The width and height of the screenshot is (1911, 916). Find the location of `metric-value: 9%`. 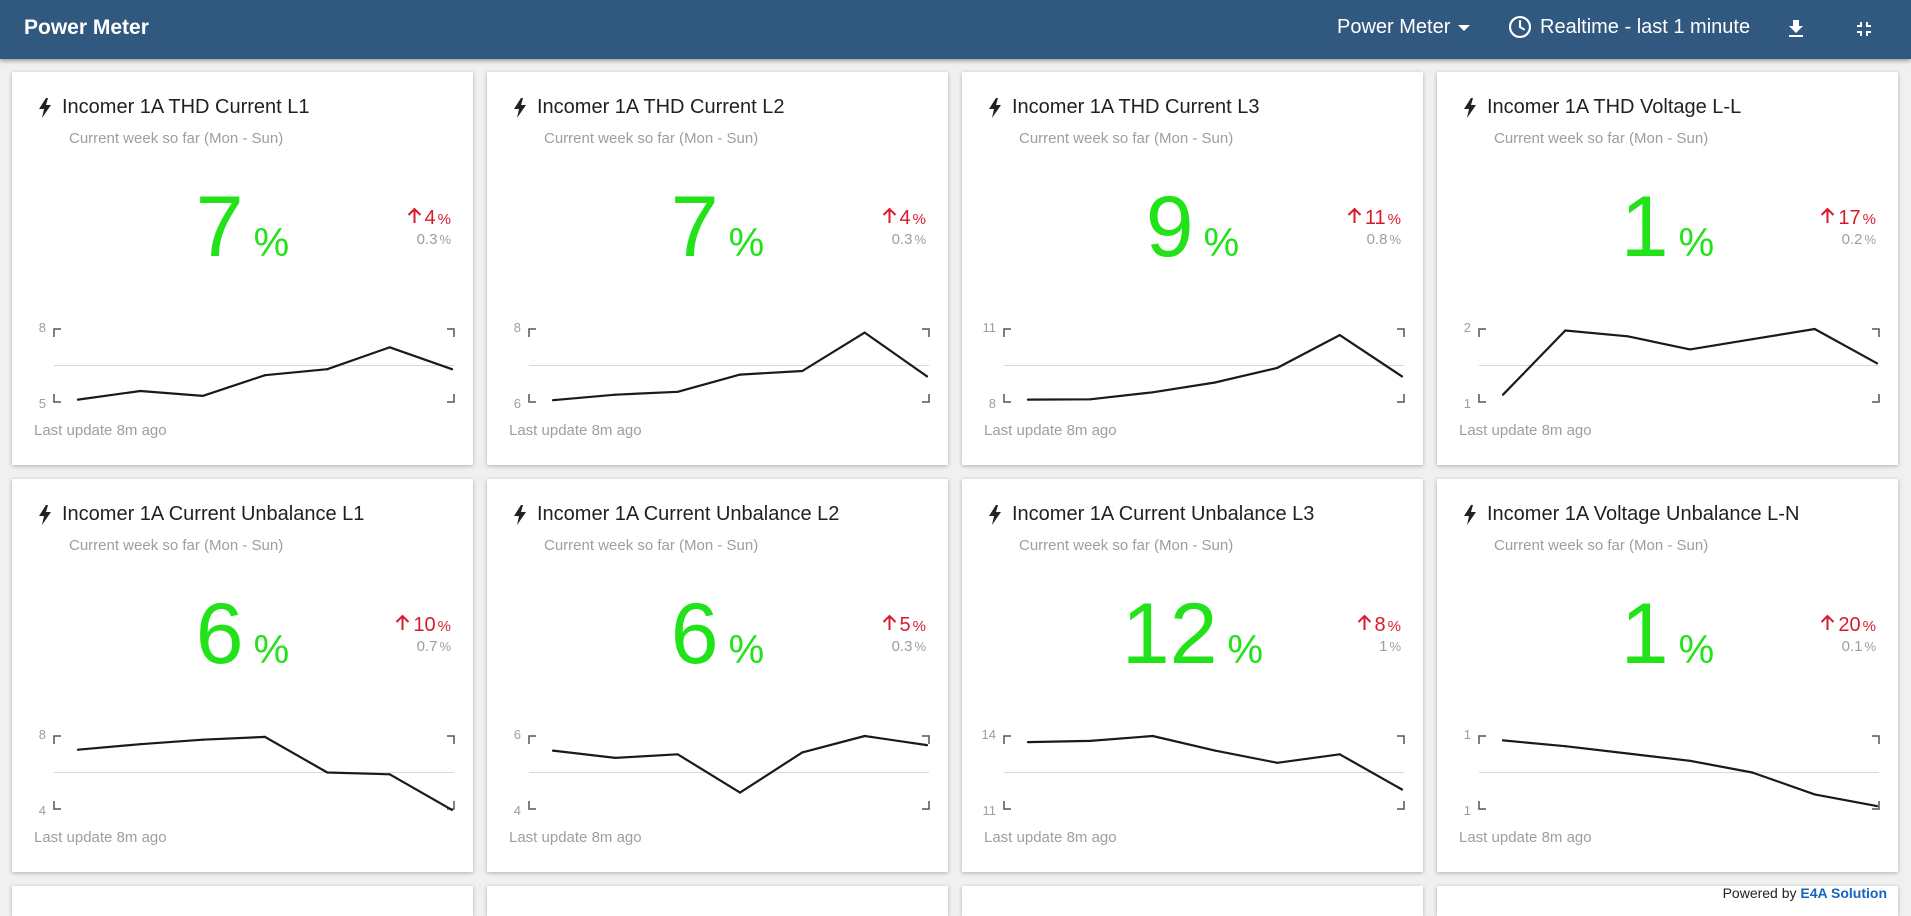

metric-value: 9% is located at coordinates (1192, 239).